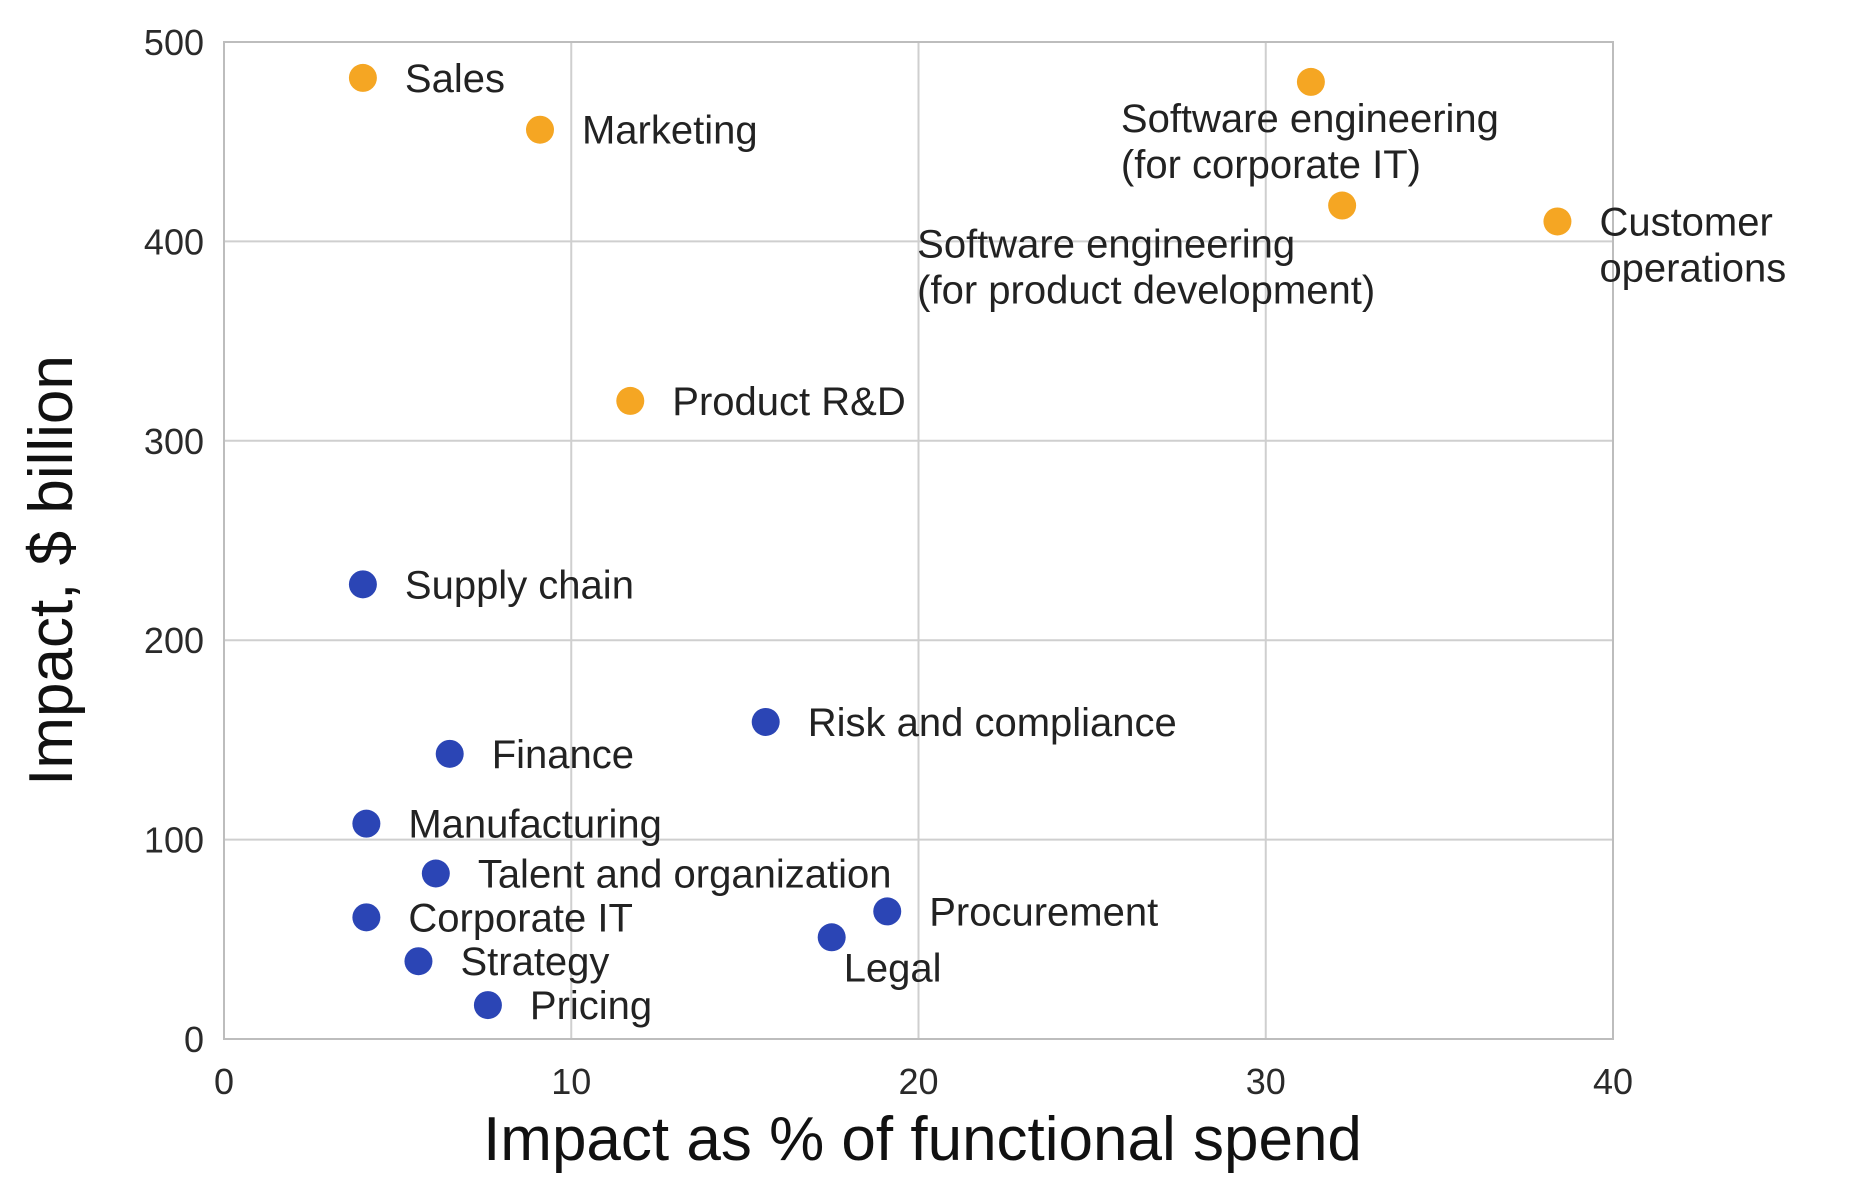 The height and width of the screenshot is (1182, 1856). I want to click on y-axis-label: Impact, $ billion, so click(51, 570).